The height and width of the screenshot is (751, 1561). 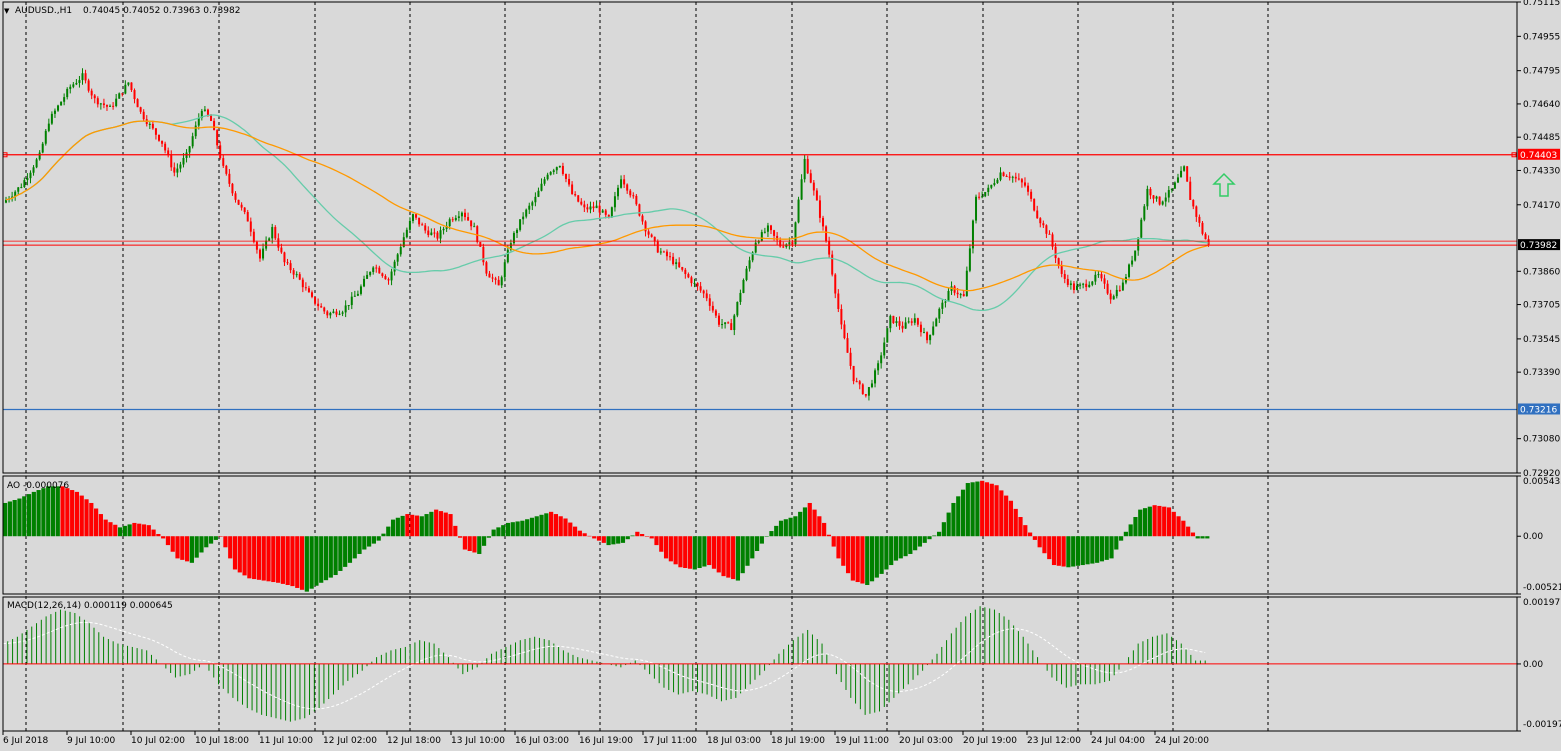 What do you see at coordinates (38, 486) in the screenshot?
I see `ao-title: AO -0.000076` at bounding box center [38, 486].